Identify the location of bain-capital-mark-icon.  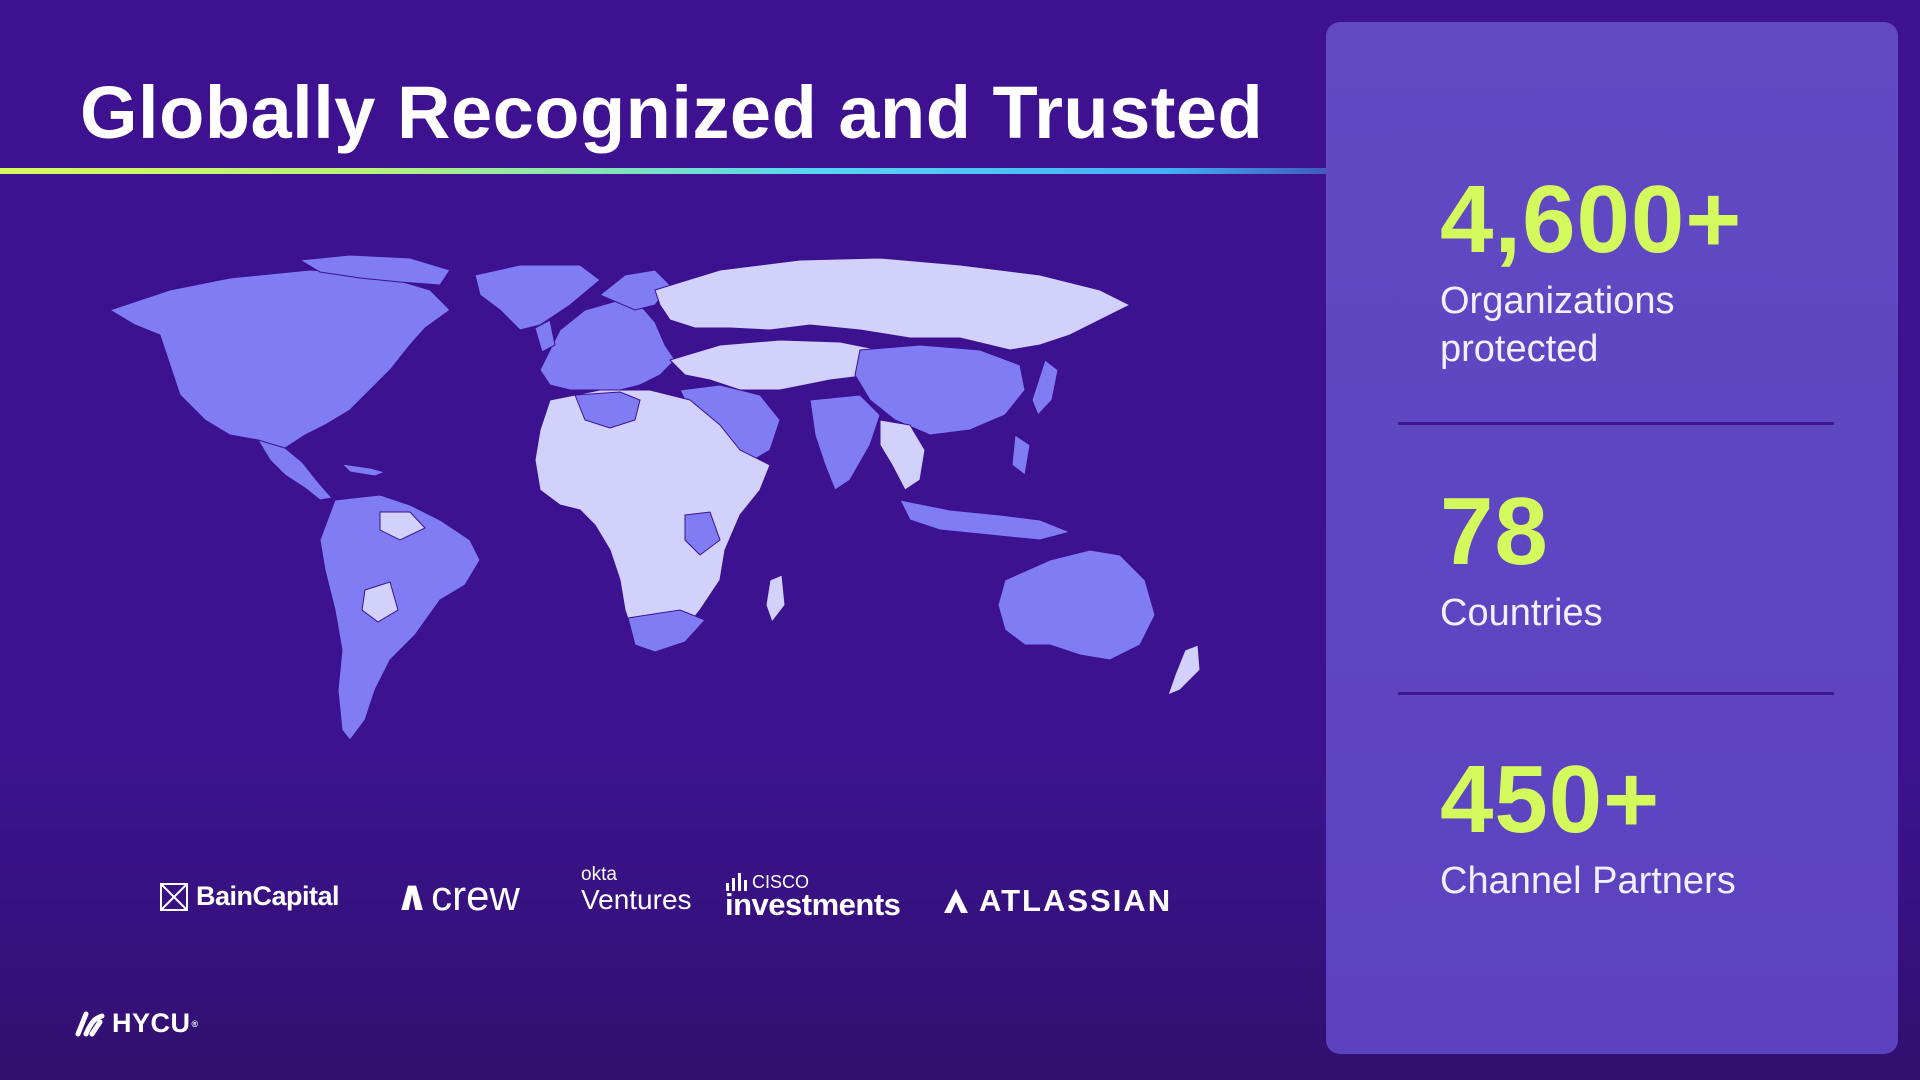
(174, 896).